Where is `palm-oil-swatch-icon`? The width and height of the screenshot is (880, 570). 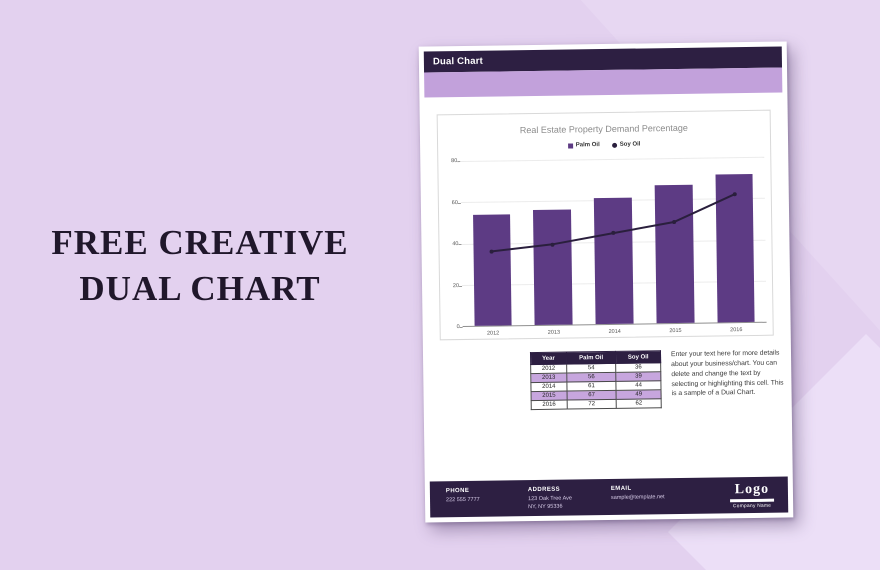
palm-oil-swatch-icon is located at coordinates (570, 145).